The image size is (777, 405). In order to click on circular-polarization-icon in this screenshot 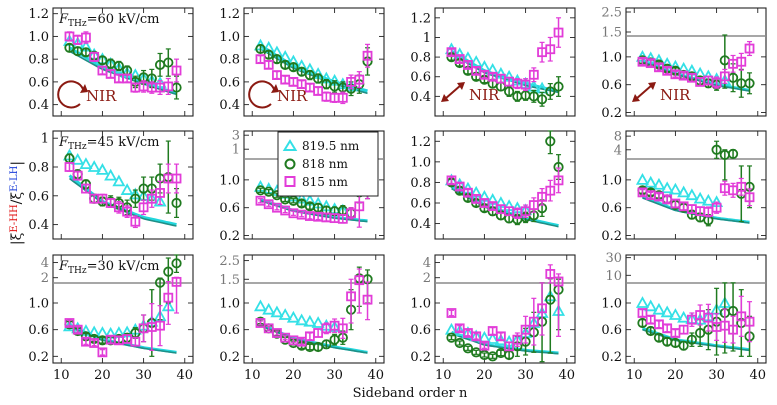, I will do `click(70, 94)`.